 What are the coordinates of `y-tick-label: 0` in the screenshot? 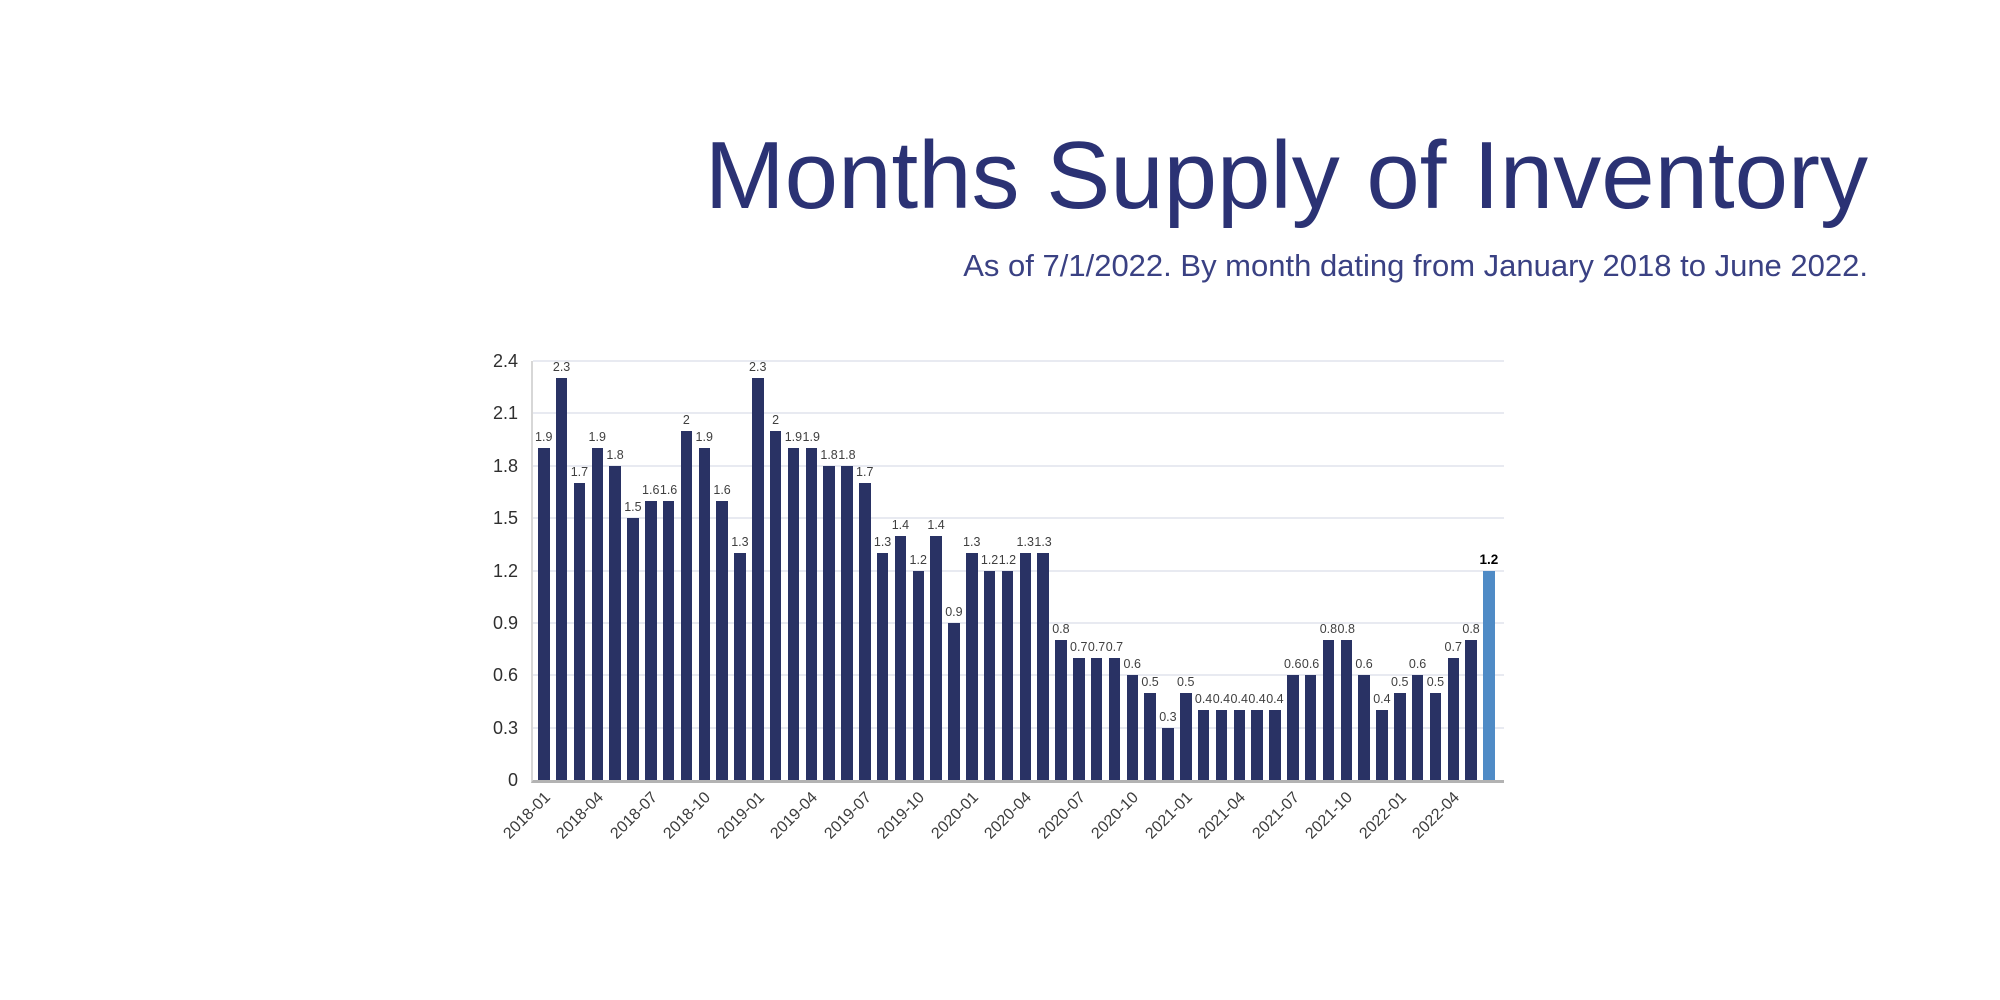 It's located at (512, 780).